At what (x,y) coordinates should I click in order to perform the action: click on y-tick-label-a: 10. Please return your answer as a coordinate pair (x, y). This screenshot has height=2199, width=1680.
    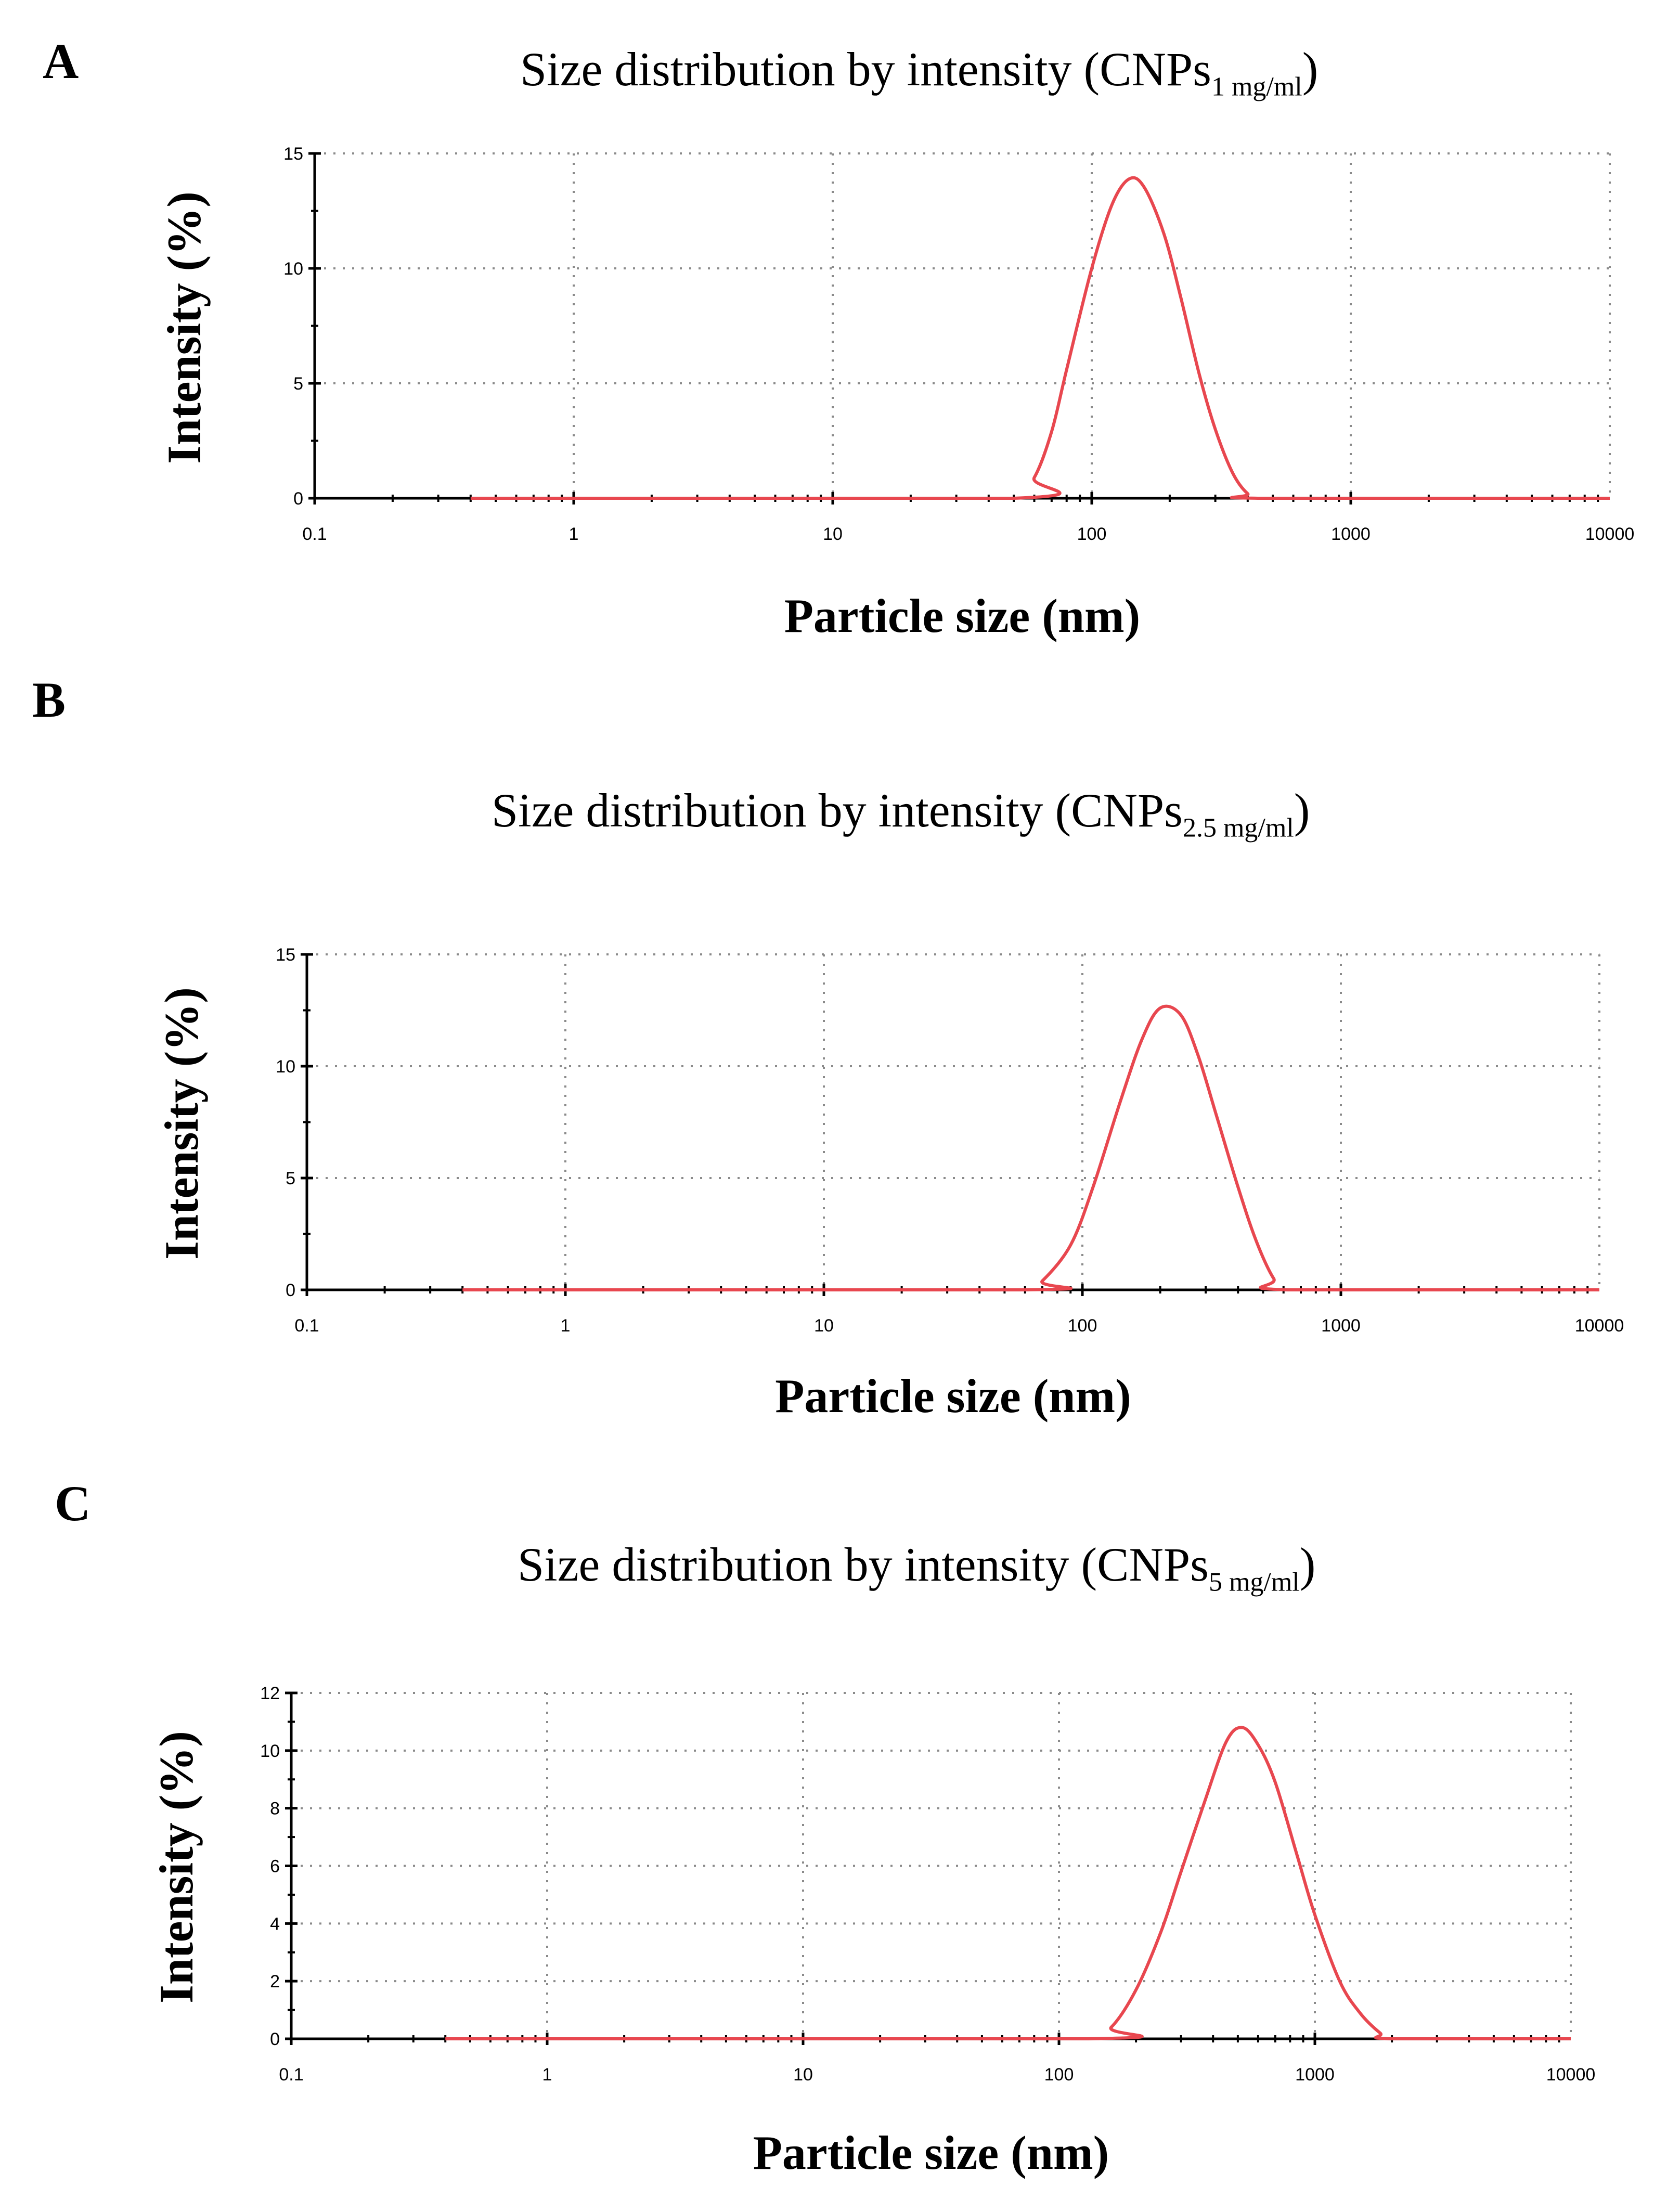
    Looking at the image, I should click on (293, 269).